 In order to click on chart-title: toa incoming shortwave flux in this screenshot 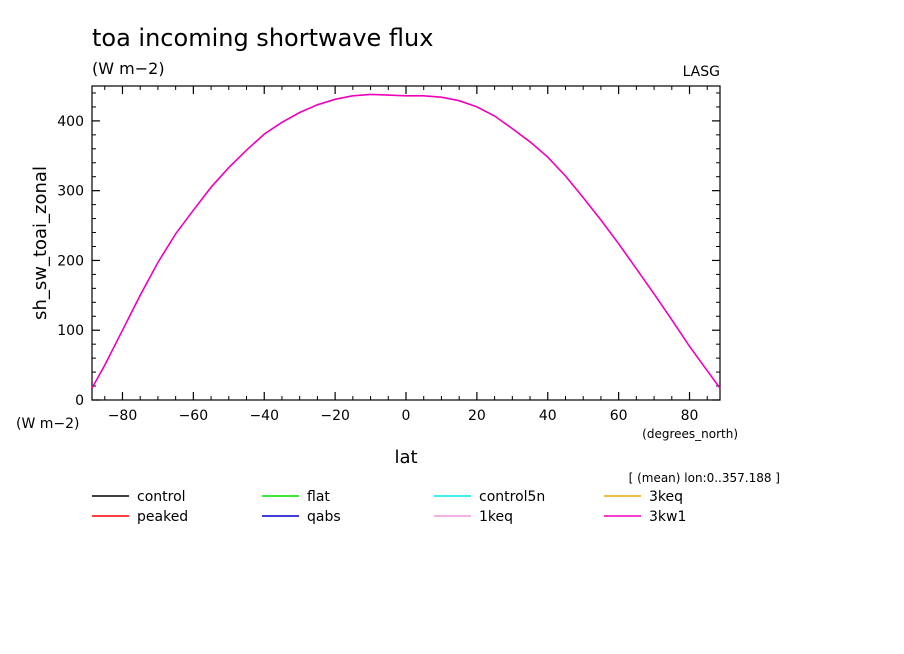, I will do `click(262, 38)`.